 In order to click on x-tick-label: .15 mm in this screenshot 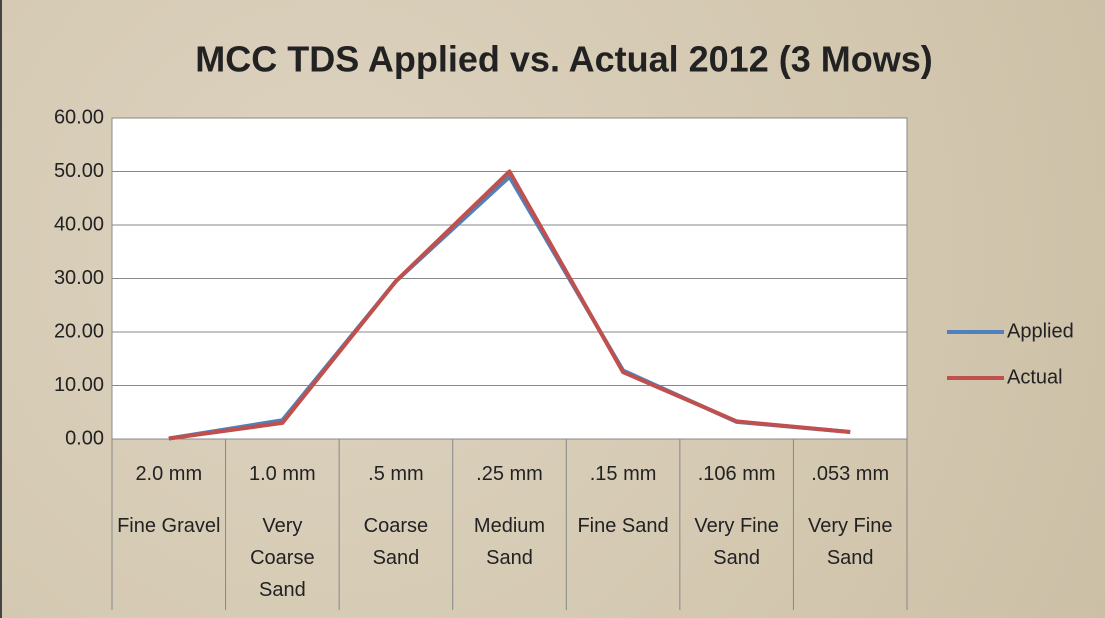, I will do `click(623, 474)`.